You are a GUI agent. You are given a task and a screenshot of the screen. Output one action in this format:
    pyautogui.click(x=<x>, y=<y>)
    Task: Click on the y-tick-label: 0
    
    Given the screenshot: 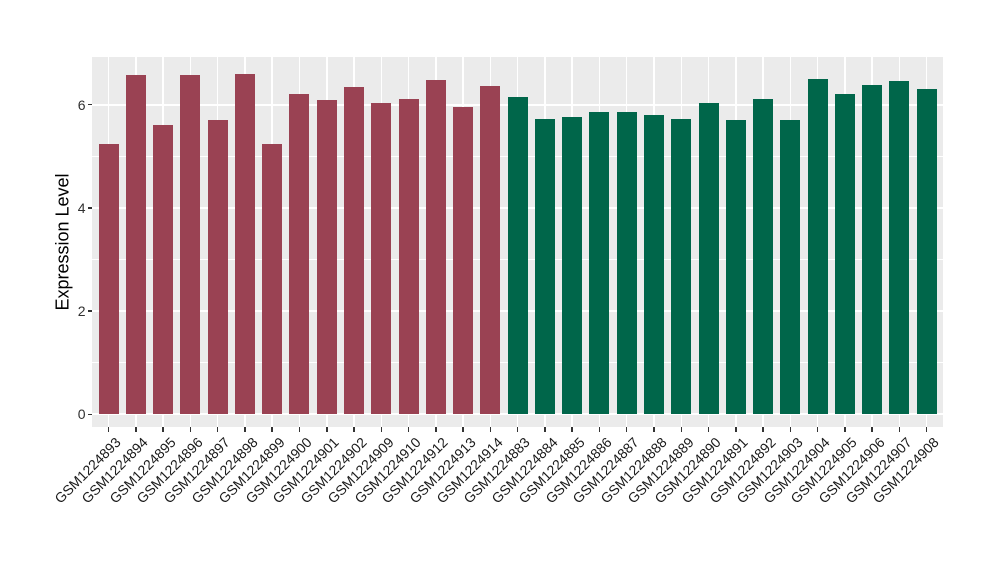 What is the action you would take?
    pyautogui.click(x=81, y=414)
    